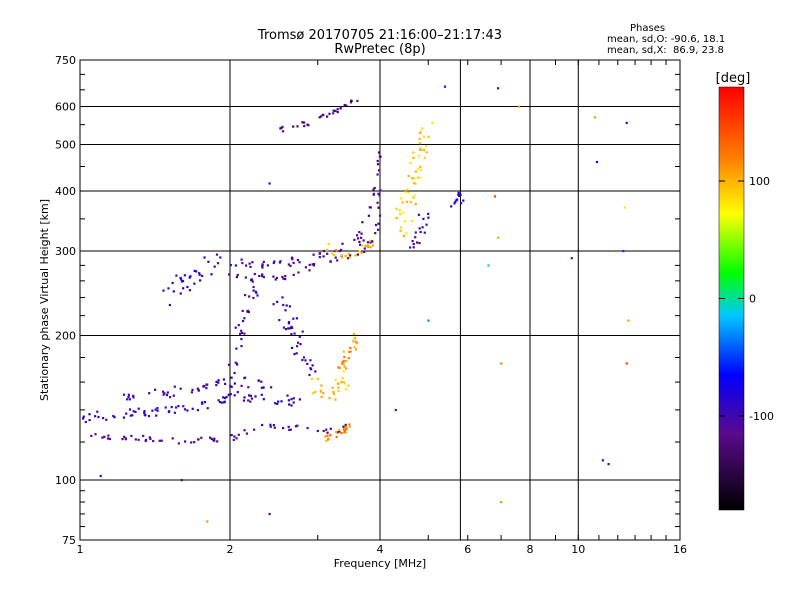 This screenshot has height=600, width=800. What do you see at coordinates (733, 78) in the screenshot?
I see `colorbar-label: [deg]` at bounding box center [733, 78].